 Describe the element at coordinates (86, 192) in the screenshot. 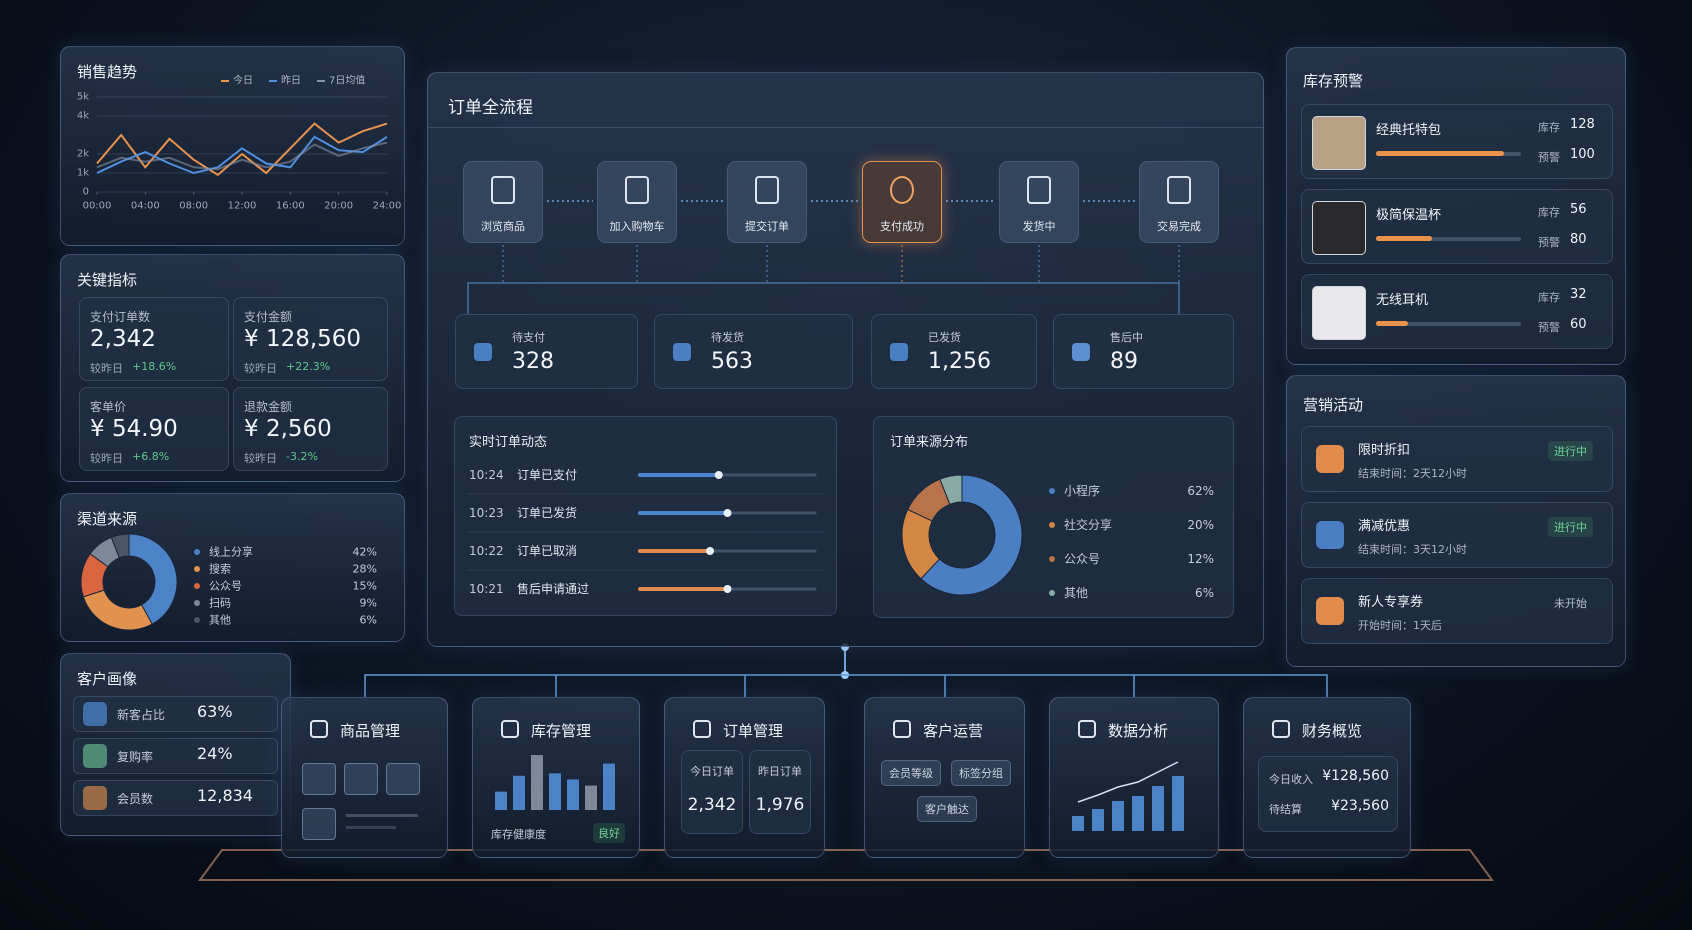

I see `y-tick-label: 0` at that location.